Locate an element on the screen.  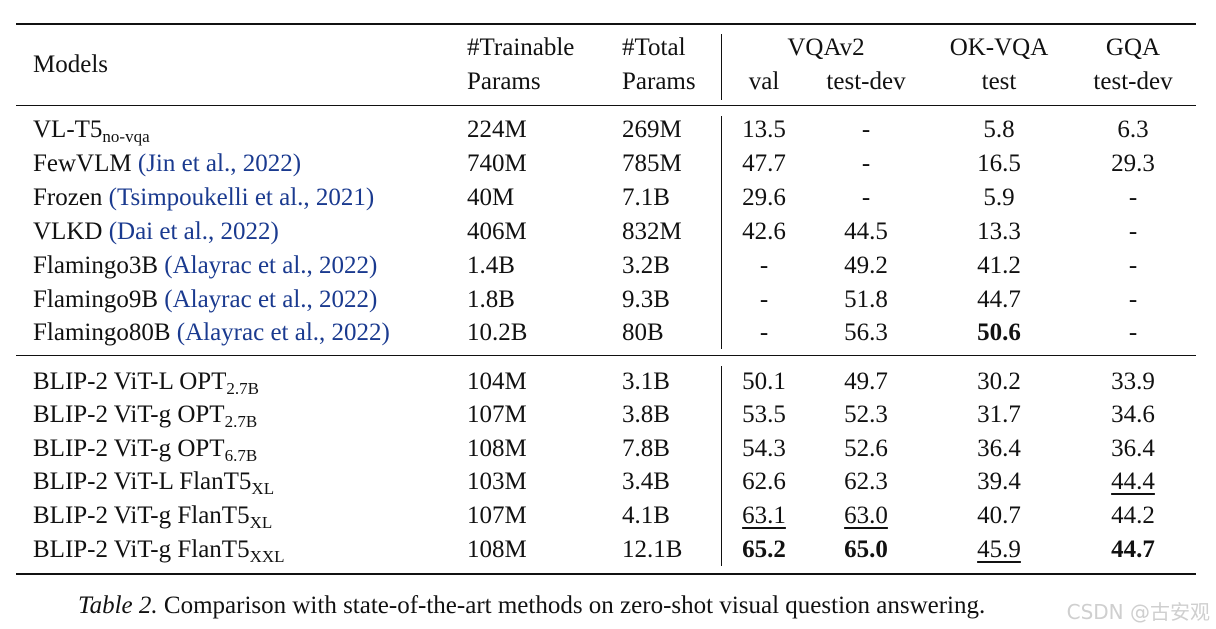
cell-gqa: 34.6 is located at coordinates (1133, 414).